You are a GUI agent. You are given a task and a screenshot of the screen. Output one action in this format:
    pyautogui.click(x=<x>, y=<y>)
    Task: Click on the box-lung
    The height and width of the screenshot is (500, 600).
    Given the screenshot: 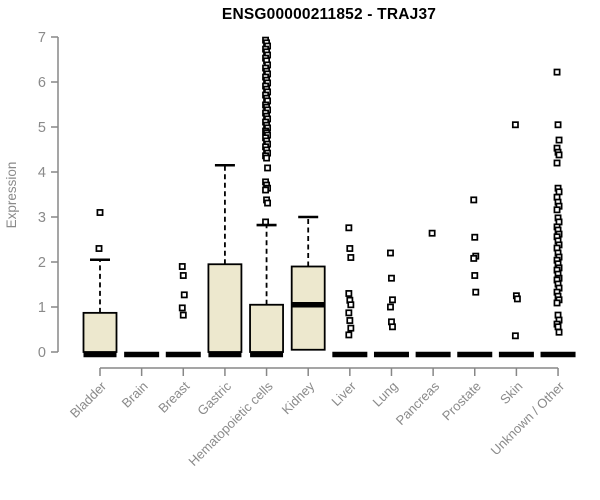 What is the action you would take?
    pyautogui.click(x=391, y=354)
    